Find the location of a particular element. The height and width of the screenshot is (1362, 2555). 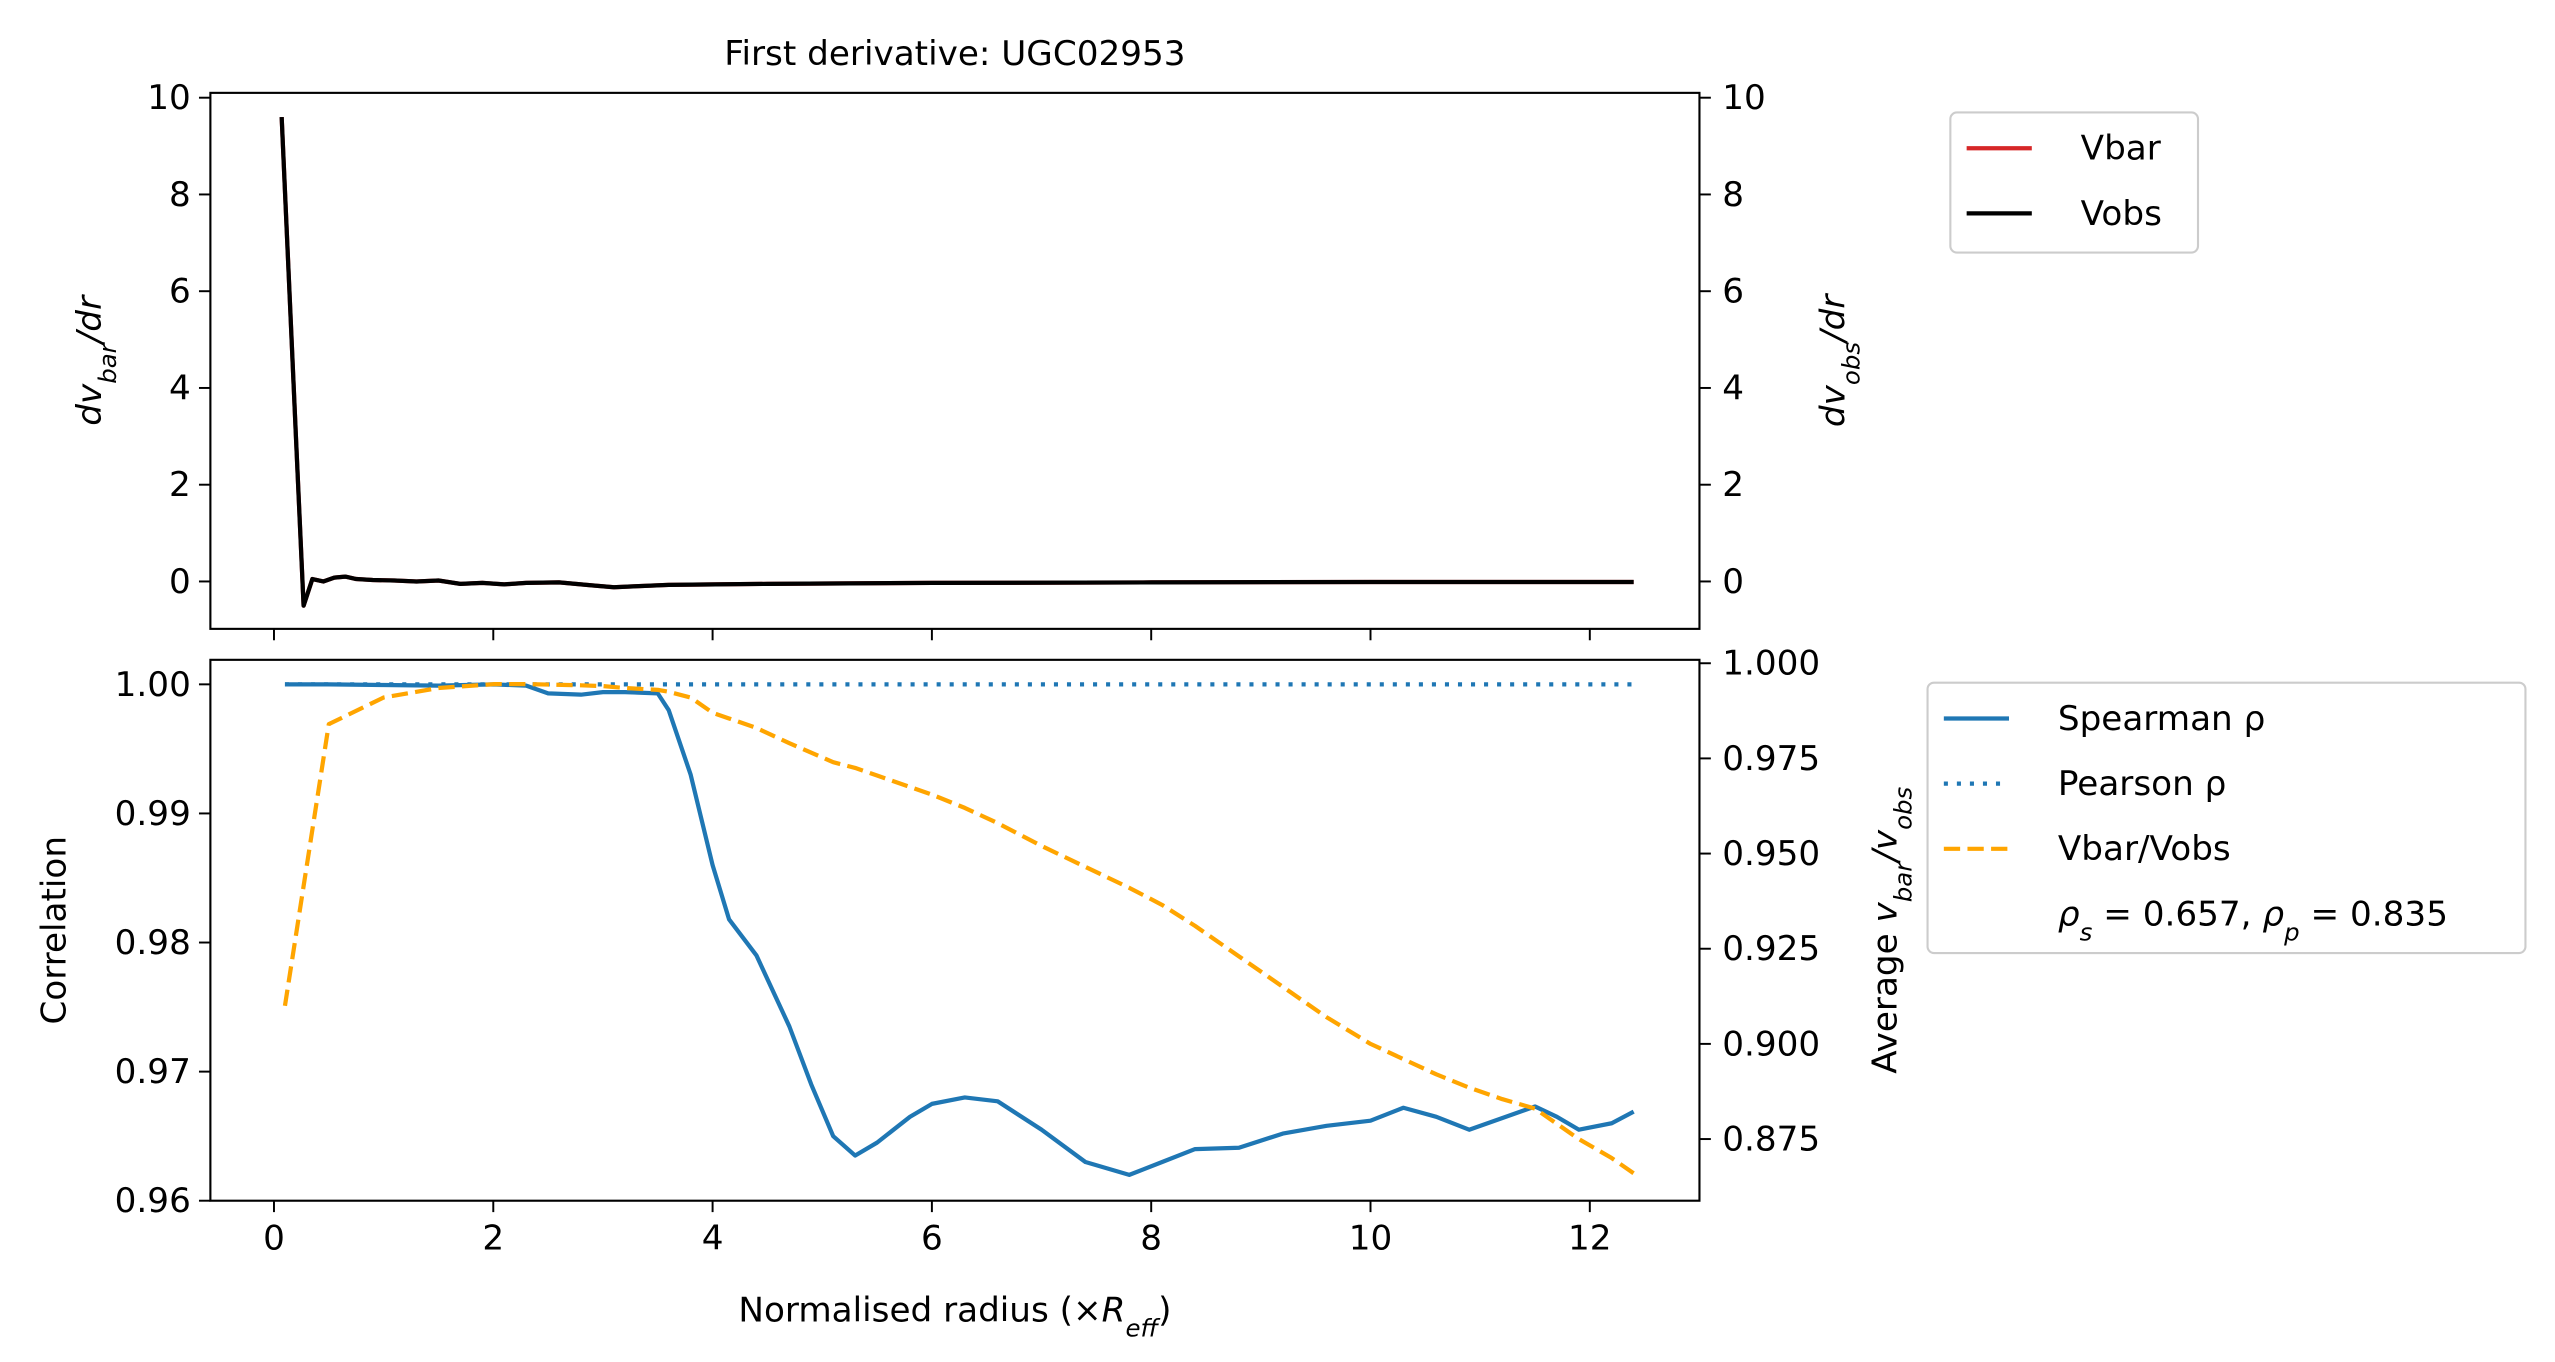

legend-label: Vbar/Vobs is located at coordinates (2144, 849).